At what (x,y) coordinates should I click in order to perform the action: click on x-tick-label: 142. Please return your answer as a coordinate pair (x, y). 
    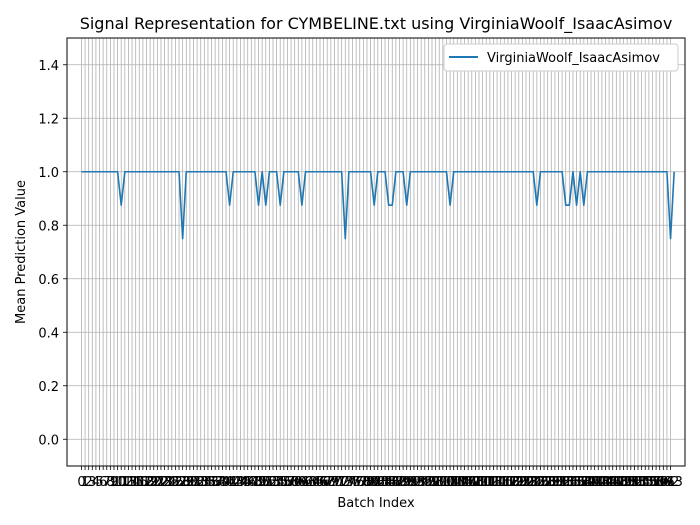
    Looking at the image, I should click on (594, 482).